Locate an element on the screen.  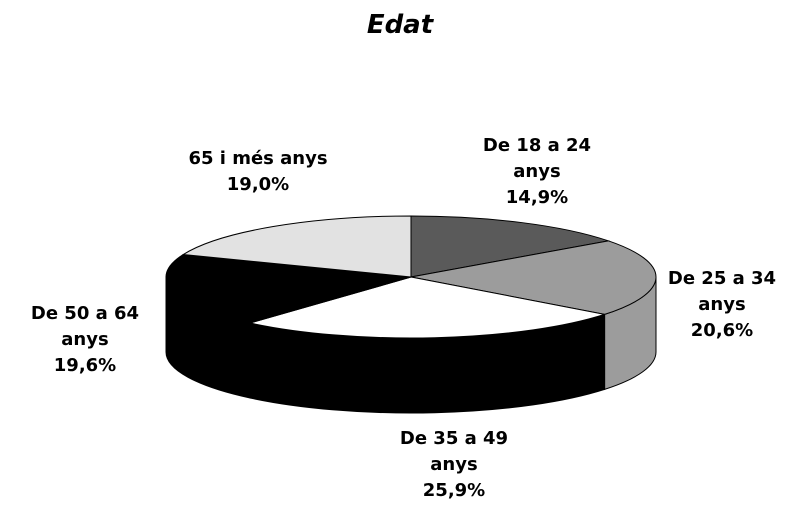
value-label: 19,6% is located at coordinates (85, 365).